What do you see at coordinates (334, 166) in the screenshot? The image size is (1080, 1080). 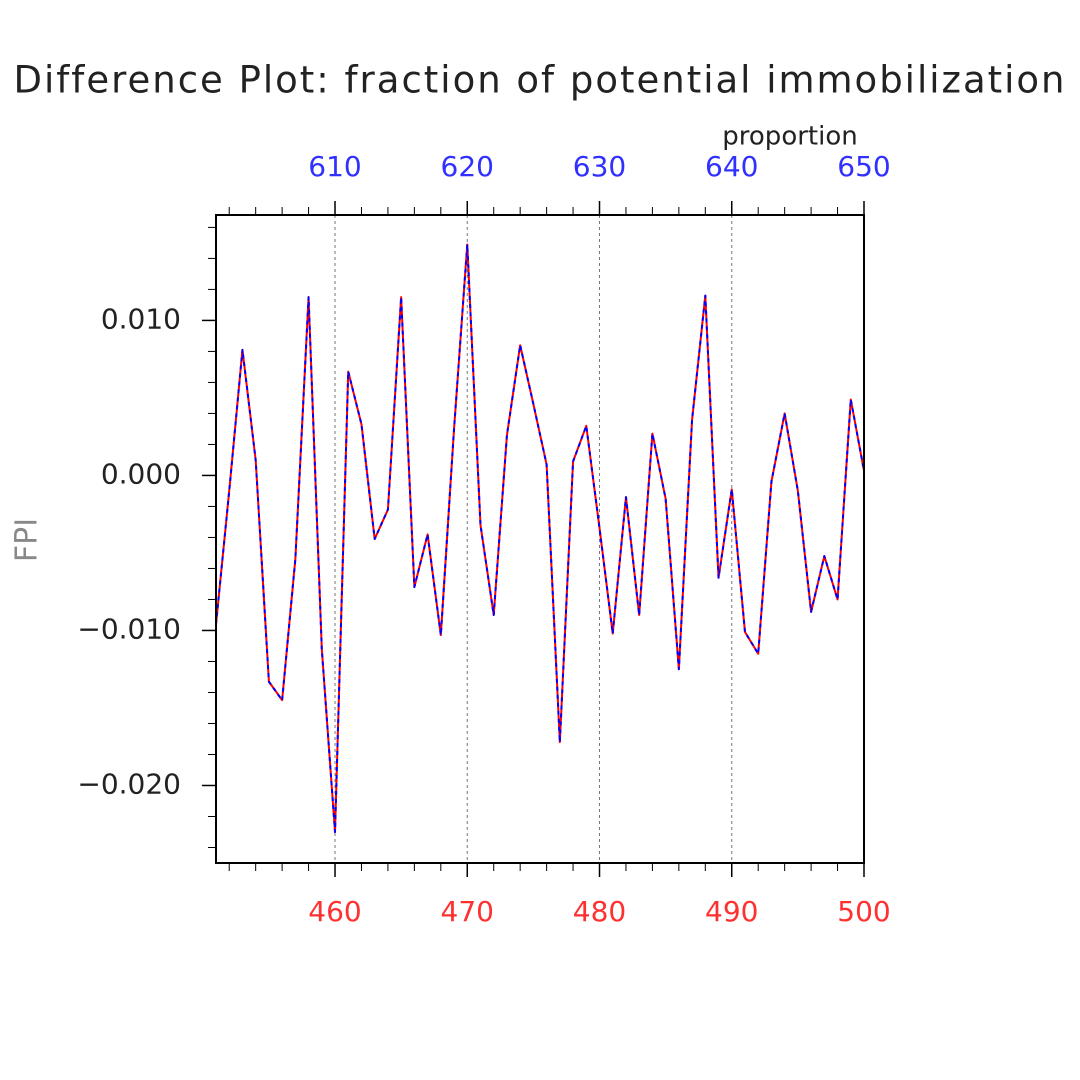 I see `x2-tick-label: 610` at bounding box center [334, 166].